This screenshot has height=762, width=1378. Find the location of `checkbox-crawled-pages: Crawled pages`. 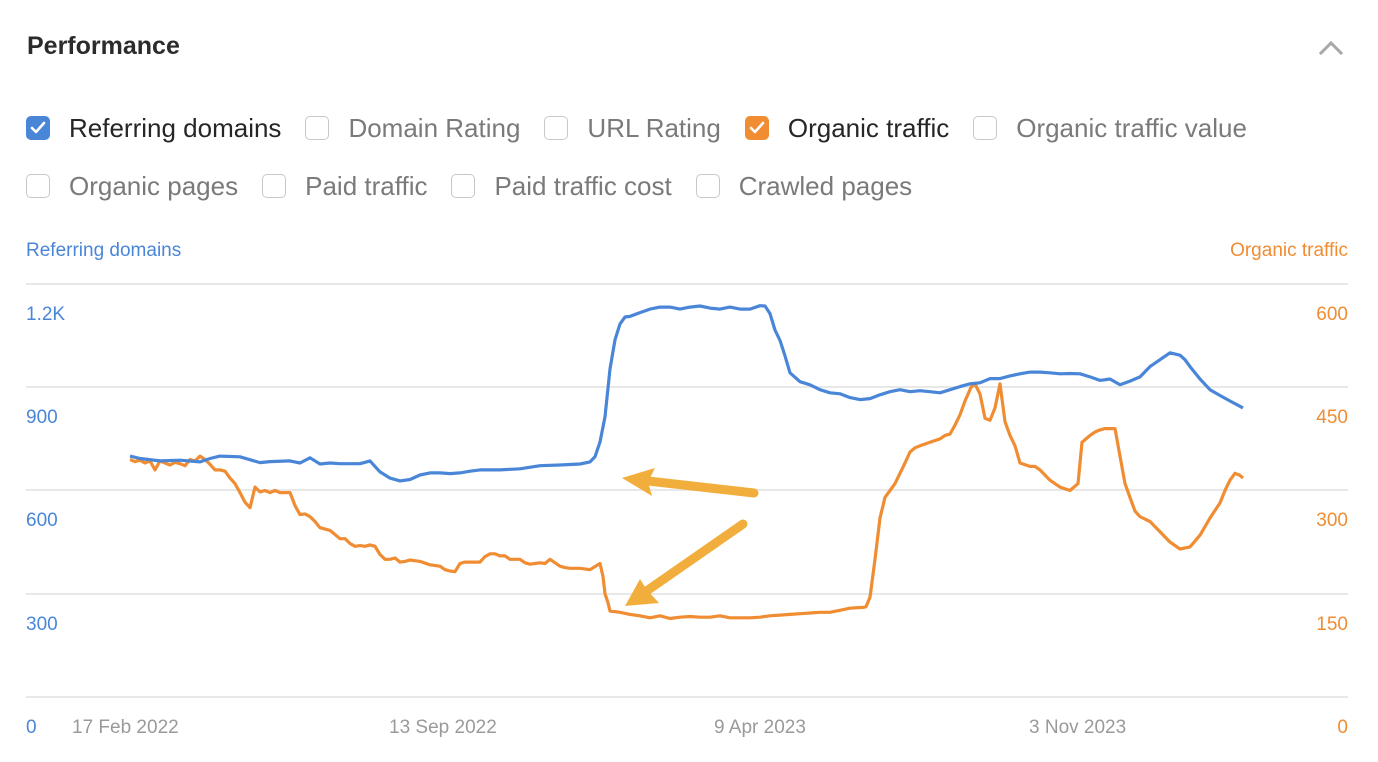

checkbox-crawled-pages: Crawled pages is located at coordinates (804, 186).